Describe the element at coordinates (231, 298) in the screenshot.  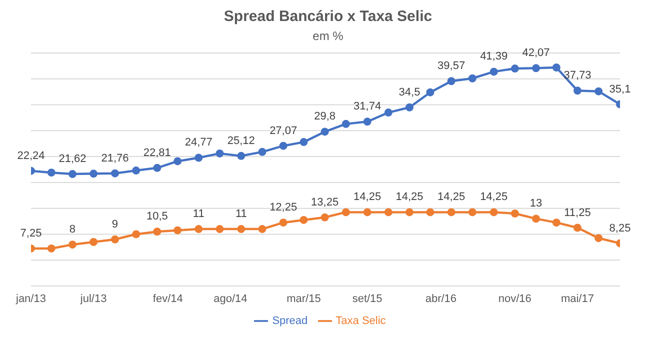
I see `x-tick-label: ago/14` at that location.